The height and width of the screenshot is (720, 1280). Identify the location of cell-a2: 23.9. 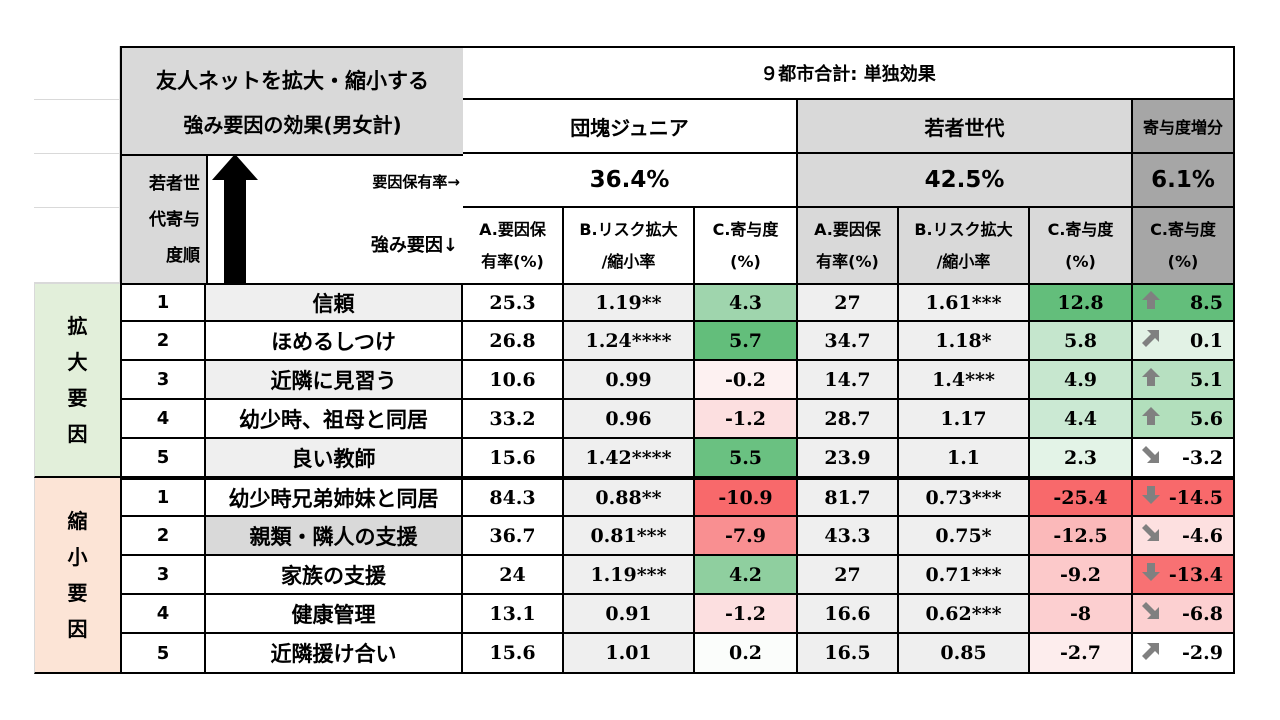
(848, 458).